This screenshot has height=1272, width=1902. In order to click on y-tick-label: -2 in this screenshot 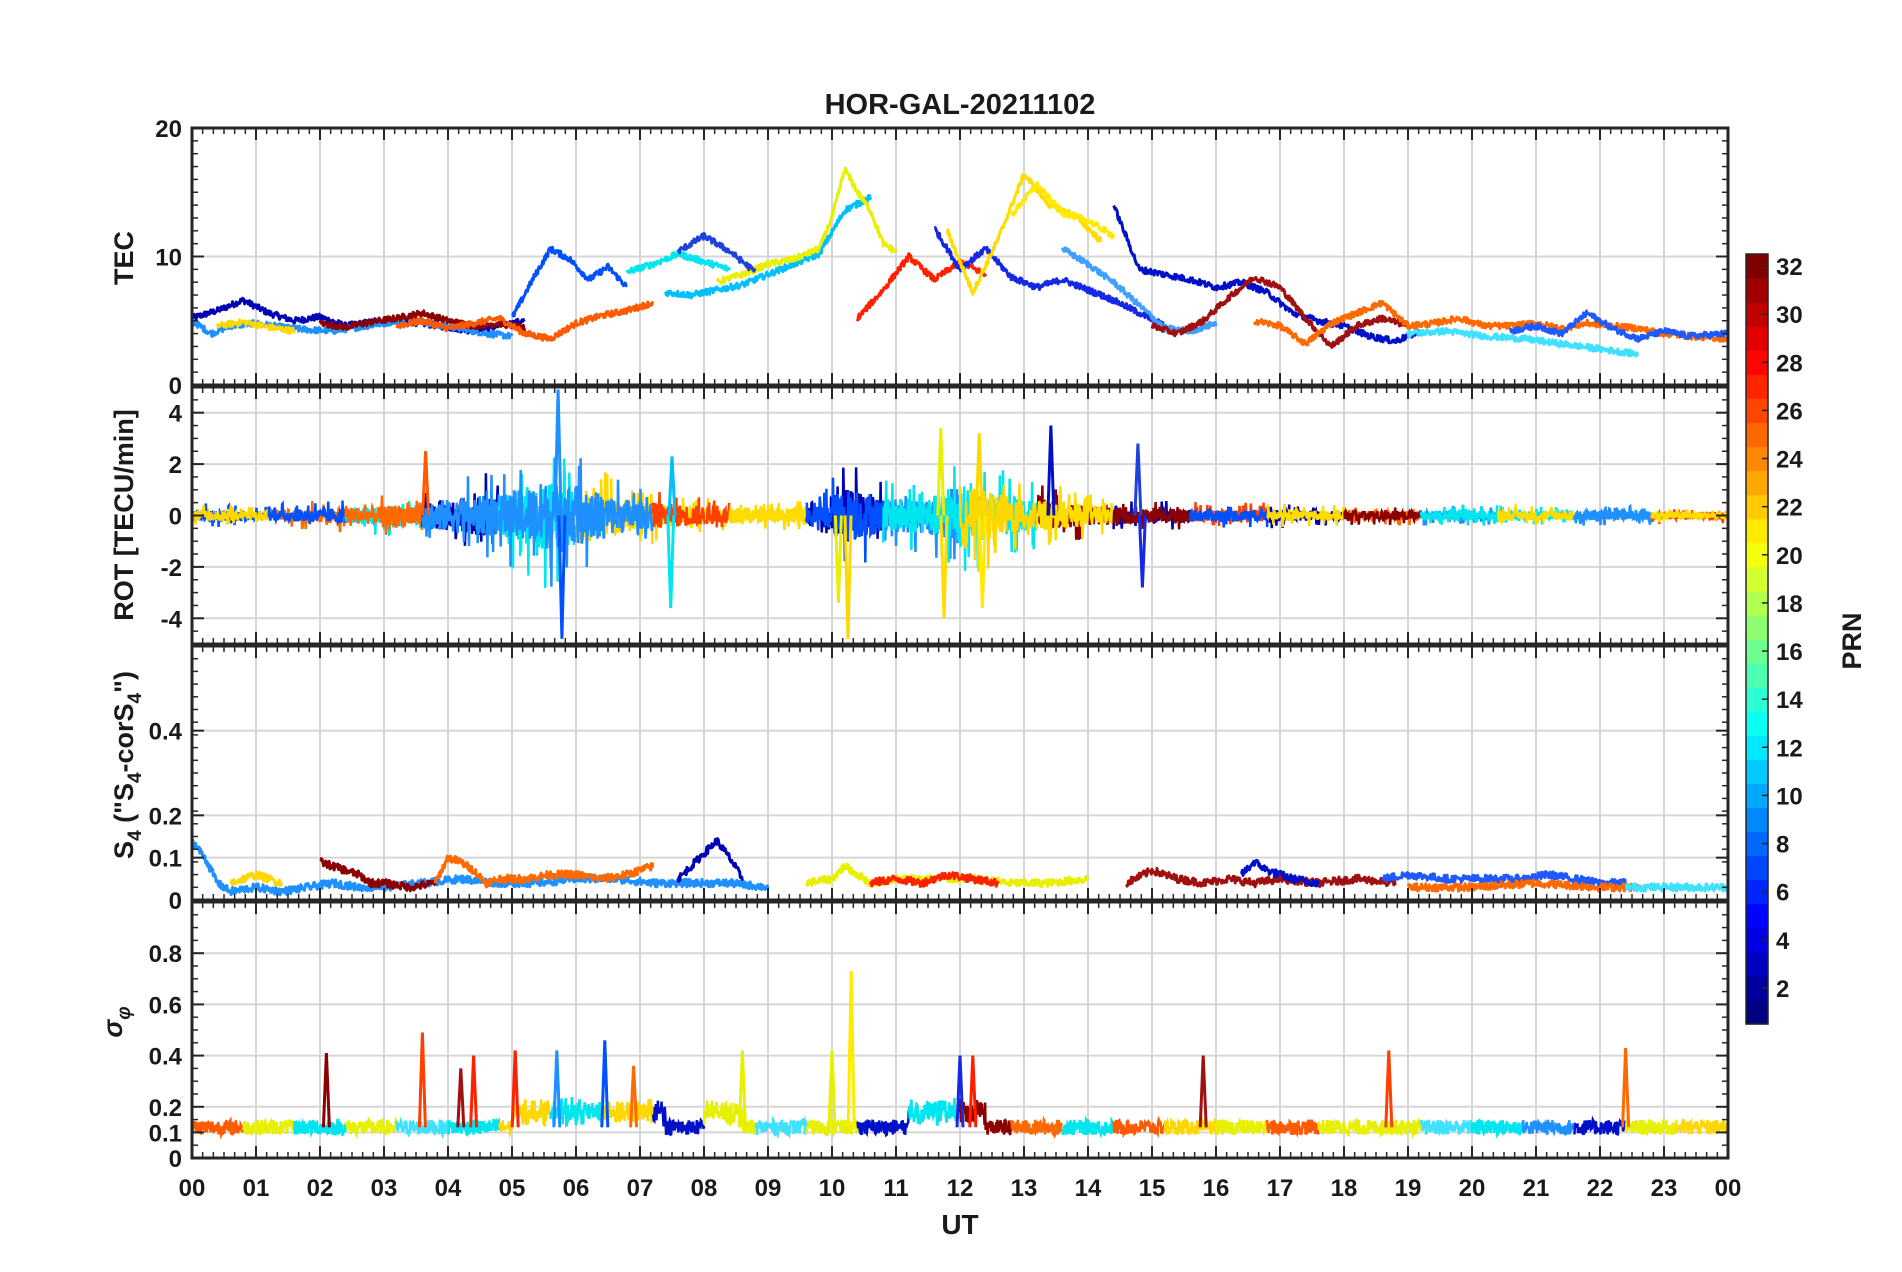, I will do `click(171, 568)`.